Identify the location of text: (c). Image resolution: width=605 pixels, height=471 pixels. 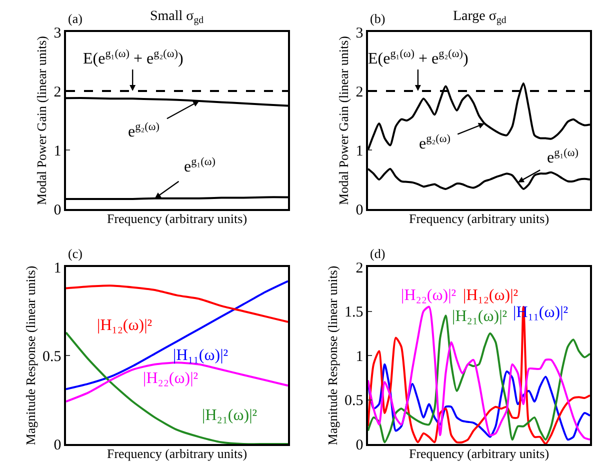
(75, 253).